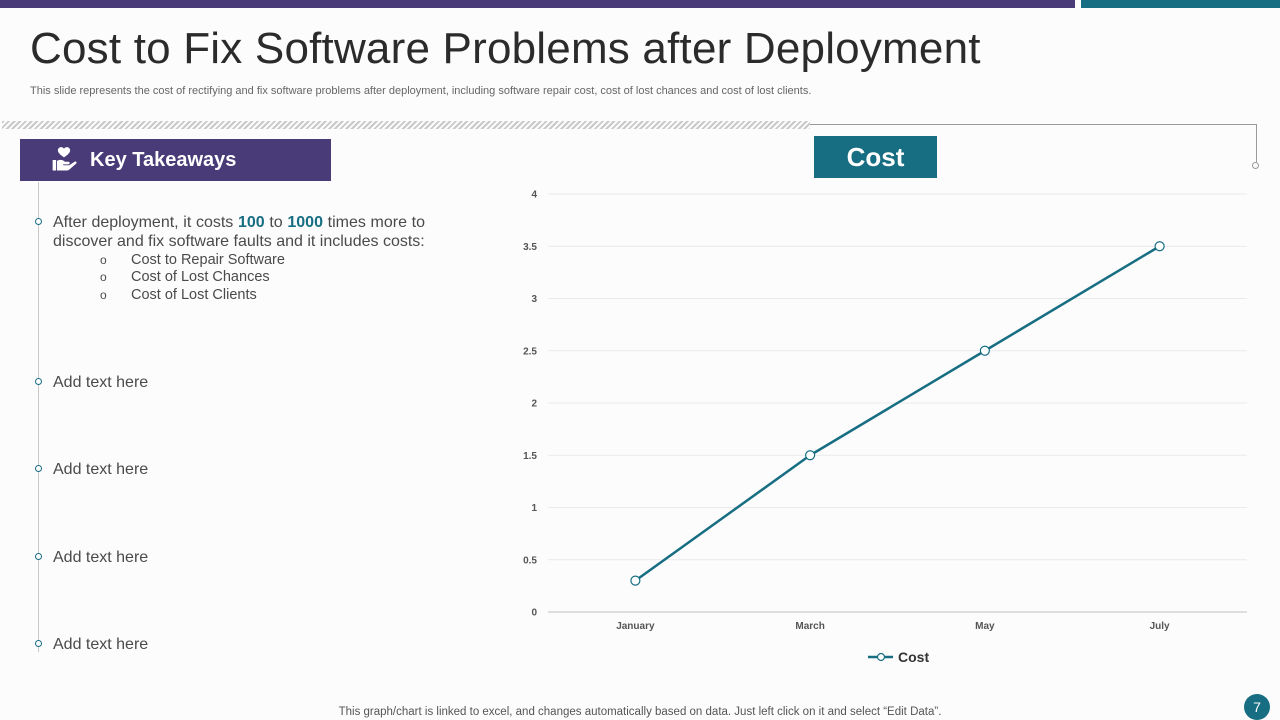 Image resolution: width=1280 pixels, height=720 pixels. Describe the element at coordinates (534, 613) in the screenshot. I see `y-tick-label: 0` at that location.